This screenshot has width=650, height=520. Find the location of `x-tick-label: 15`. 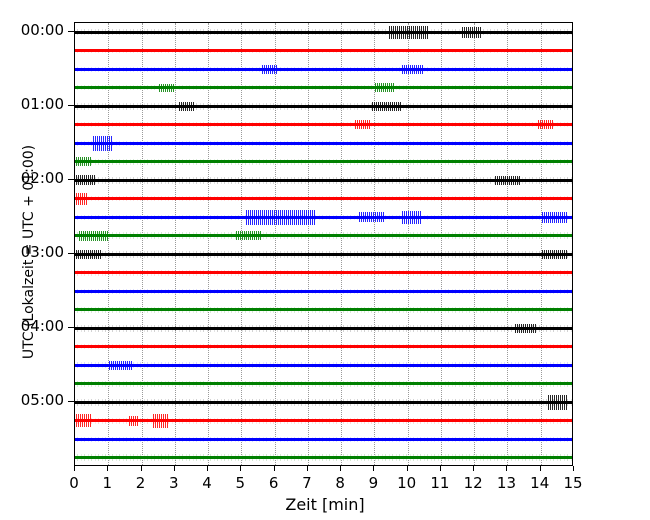

x-tick-label: 15 is located at coordinates (573, 483).